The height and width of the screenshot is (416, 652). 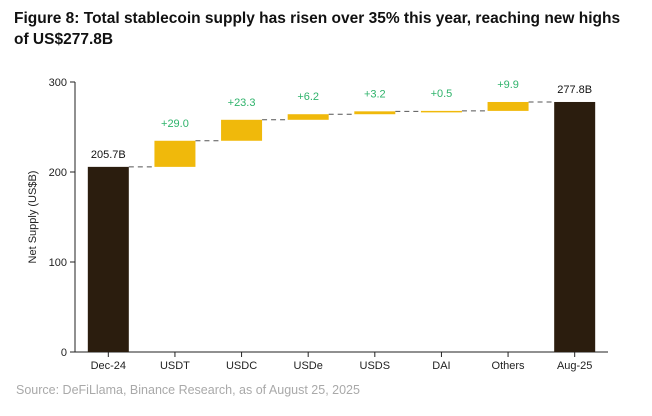 I want to click on y-tick-label: 100, so click(x=58, y=263).